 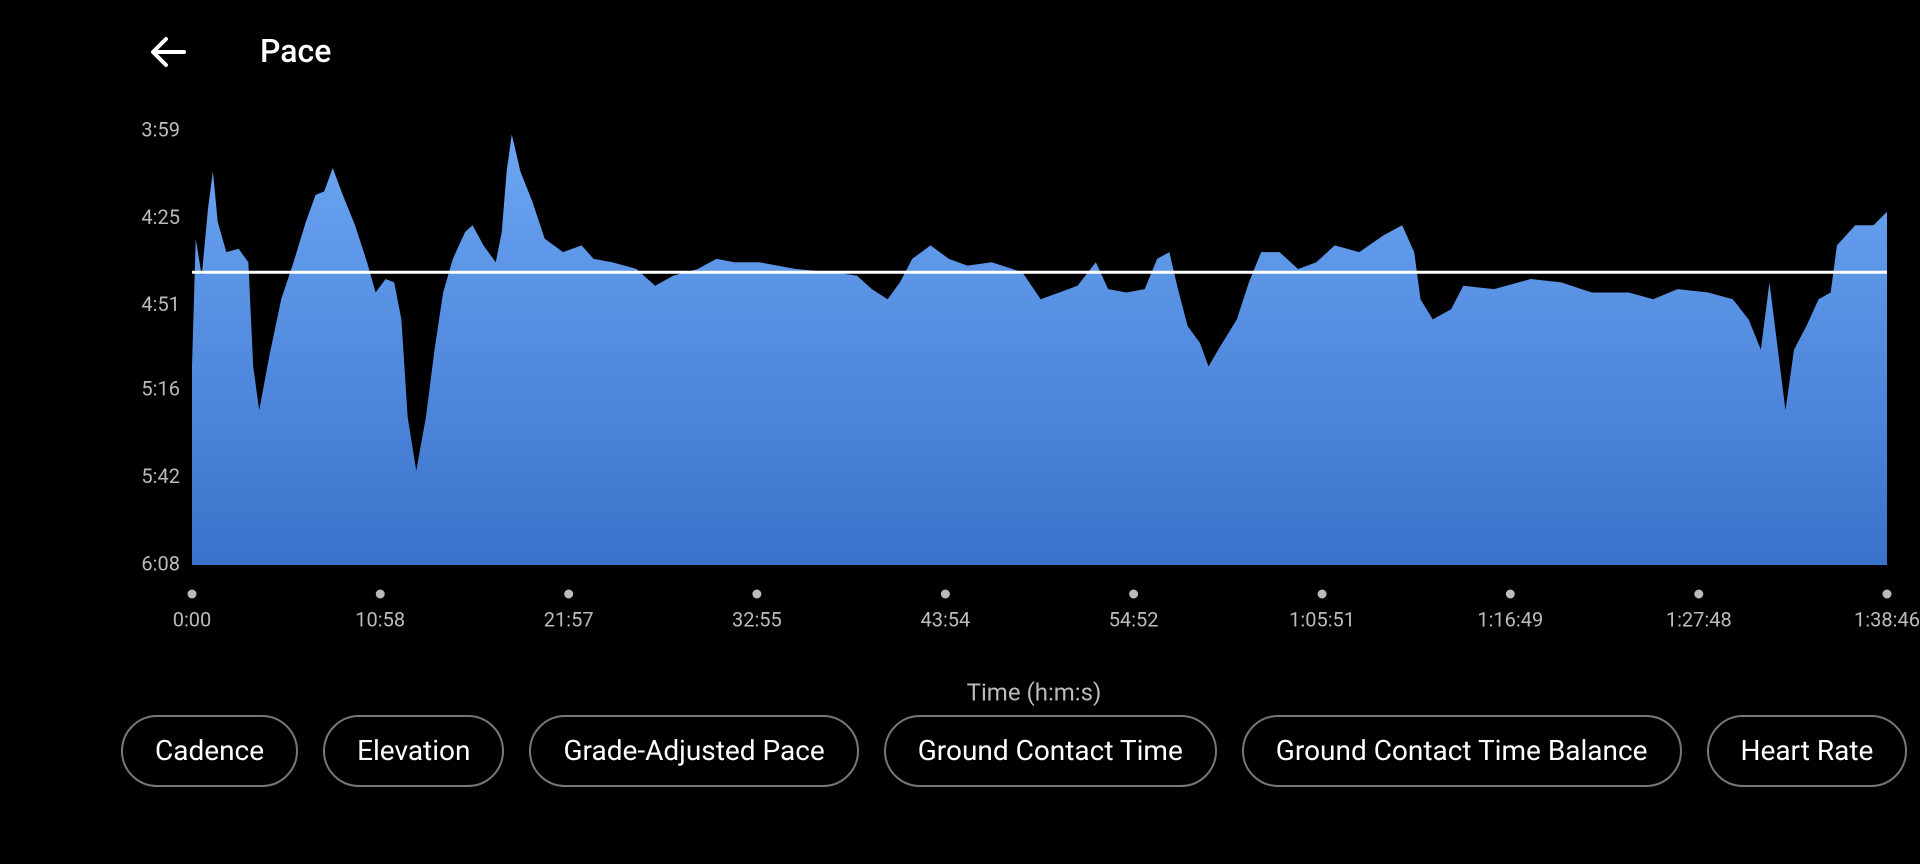 I want to click on x-tick-label: 0:00, so click(x=192, y=619).